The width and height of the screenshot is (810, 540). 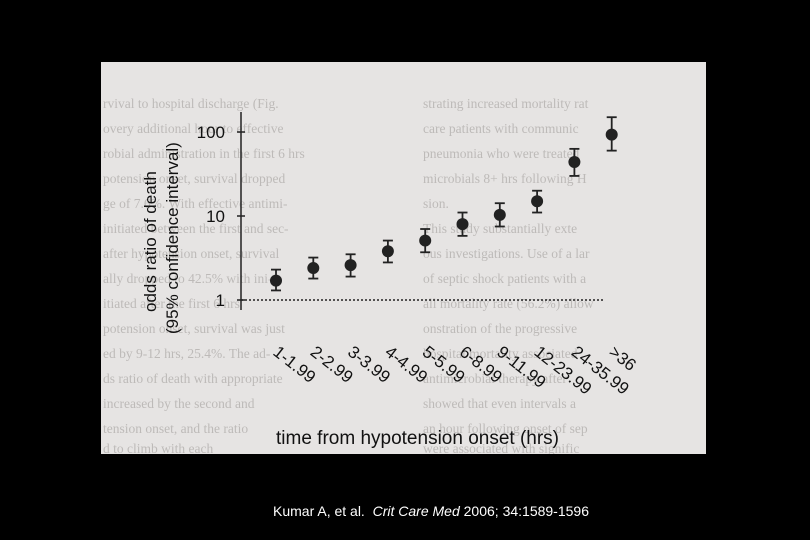 I want to click on y-tick-label: 100, so click(x=211, y=132).